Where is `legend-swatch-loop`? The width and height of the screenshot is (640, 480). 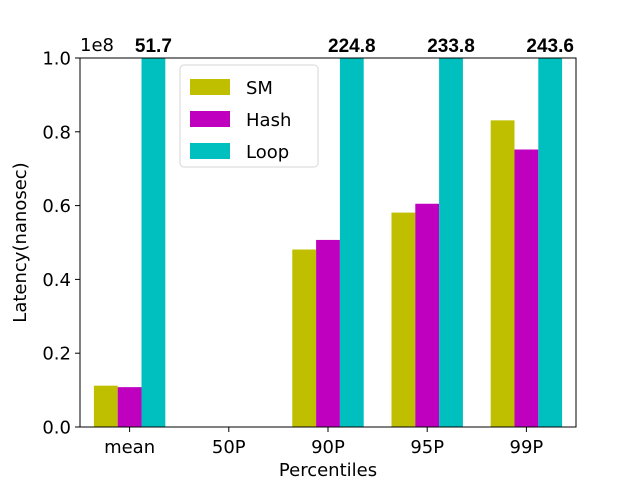
legend-swatch-loop is located at coordinates (210, 151).